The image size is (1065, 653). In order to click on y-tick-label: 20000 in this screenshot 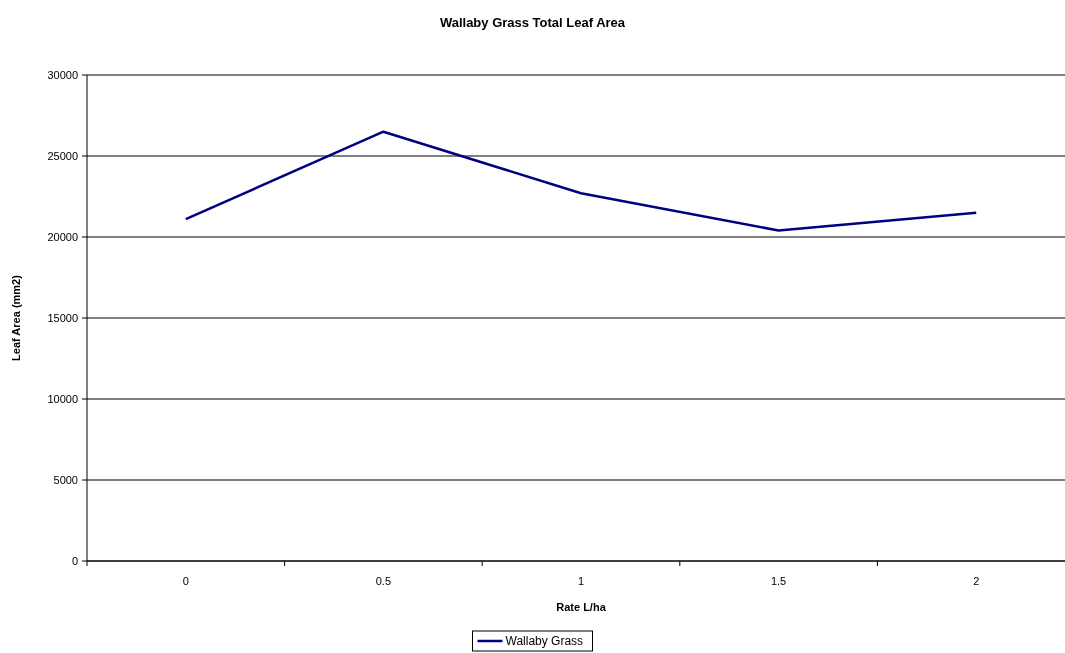, I will do `click(62, 237)`.